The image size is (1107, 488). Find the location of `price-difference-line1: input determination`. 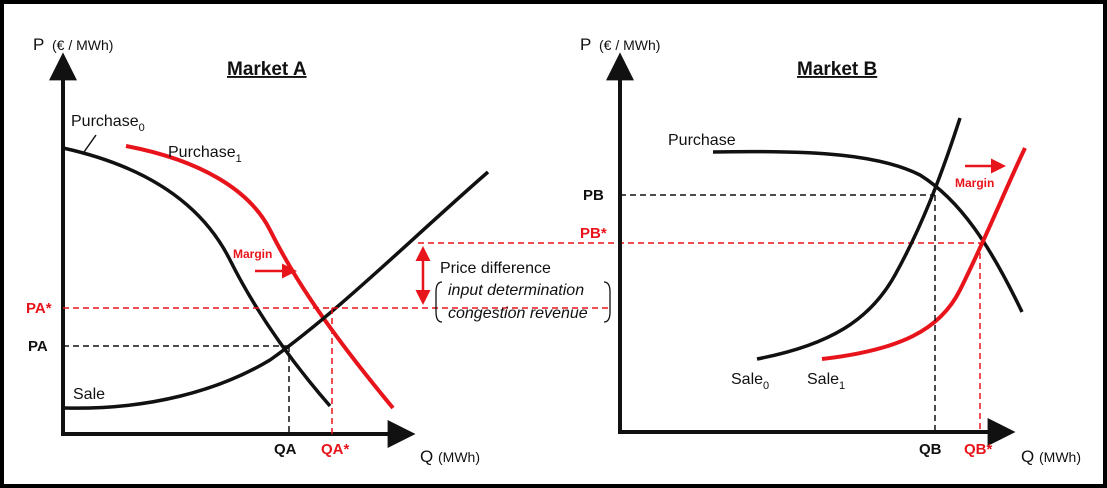

price-difference-line1: input determination is located at coordinates (516, 290).